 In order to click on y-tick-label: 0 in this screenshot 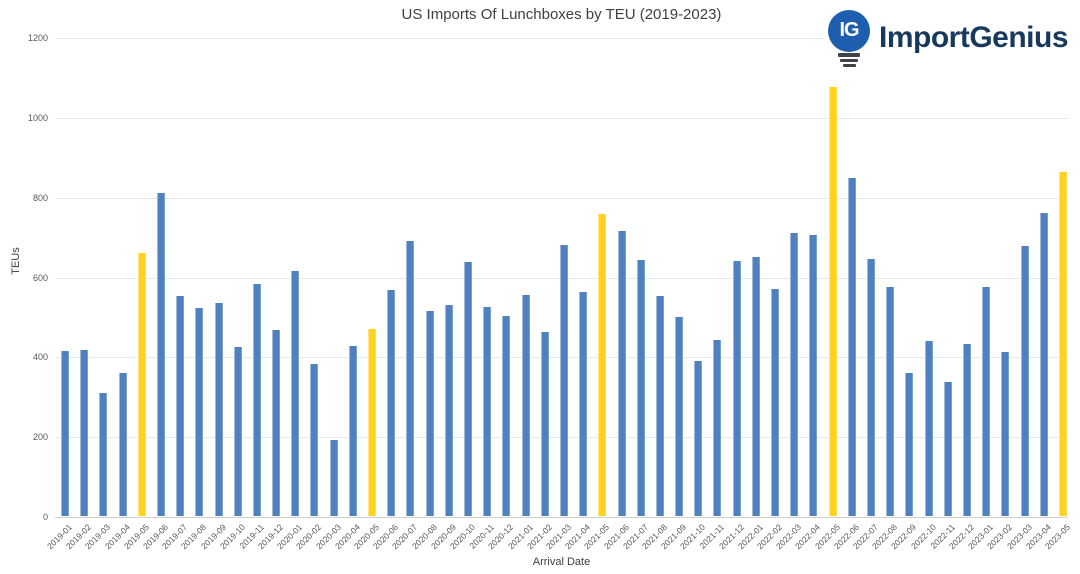, I will do `click(45, 517)`.